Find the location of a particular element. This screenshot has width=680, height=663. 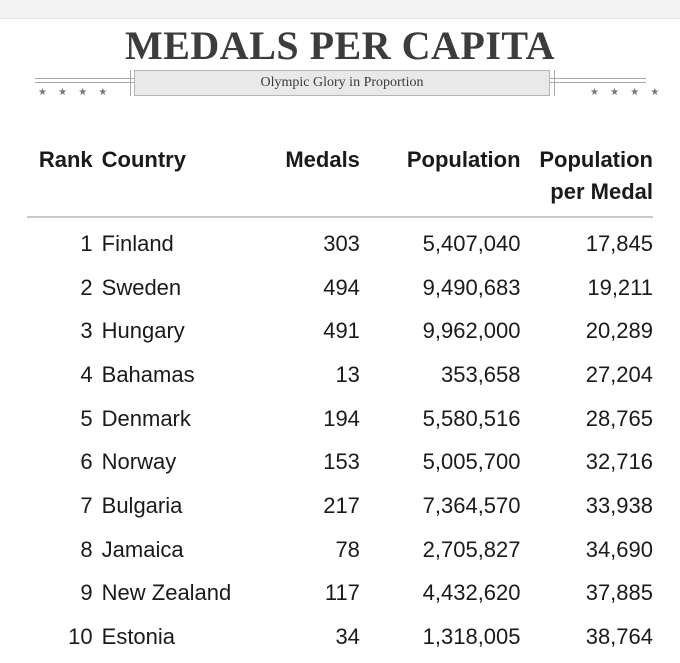

cell-rank: 10 is located at coordinates (80, 637).